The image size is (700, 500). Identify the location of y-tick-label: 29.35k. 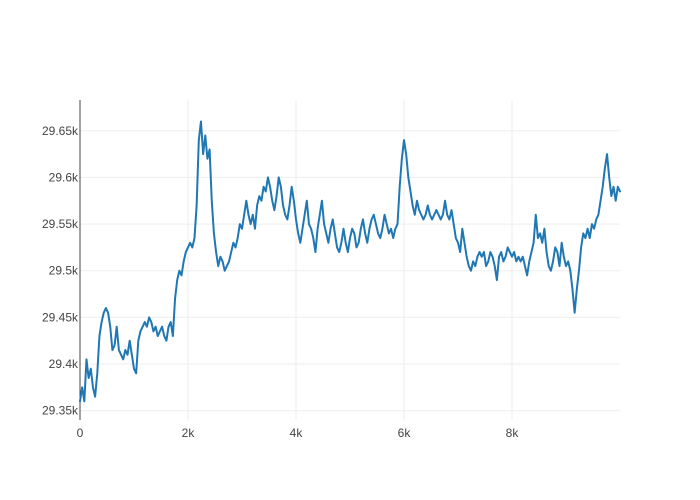
(60, 411).